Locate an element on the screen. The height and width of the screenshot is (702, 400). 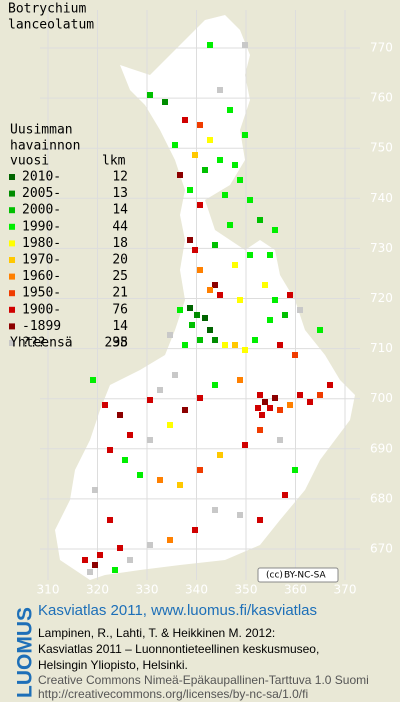
legend-count: 13 is located at coordinates (120, 193).